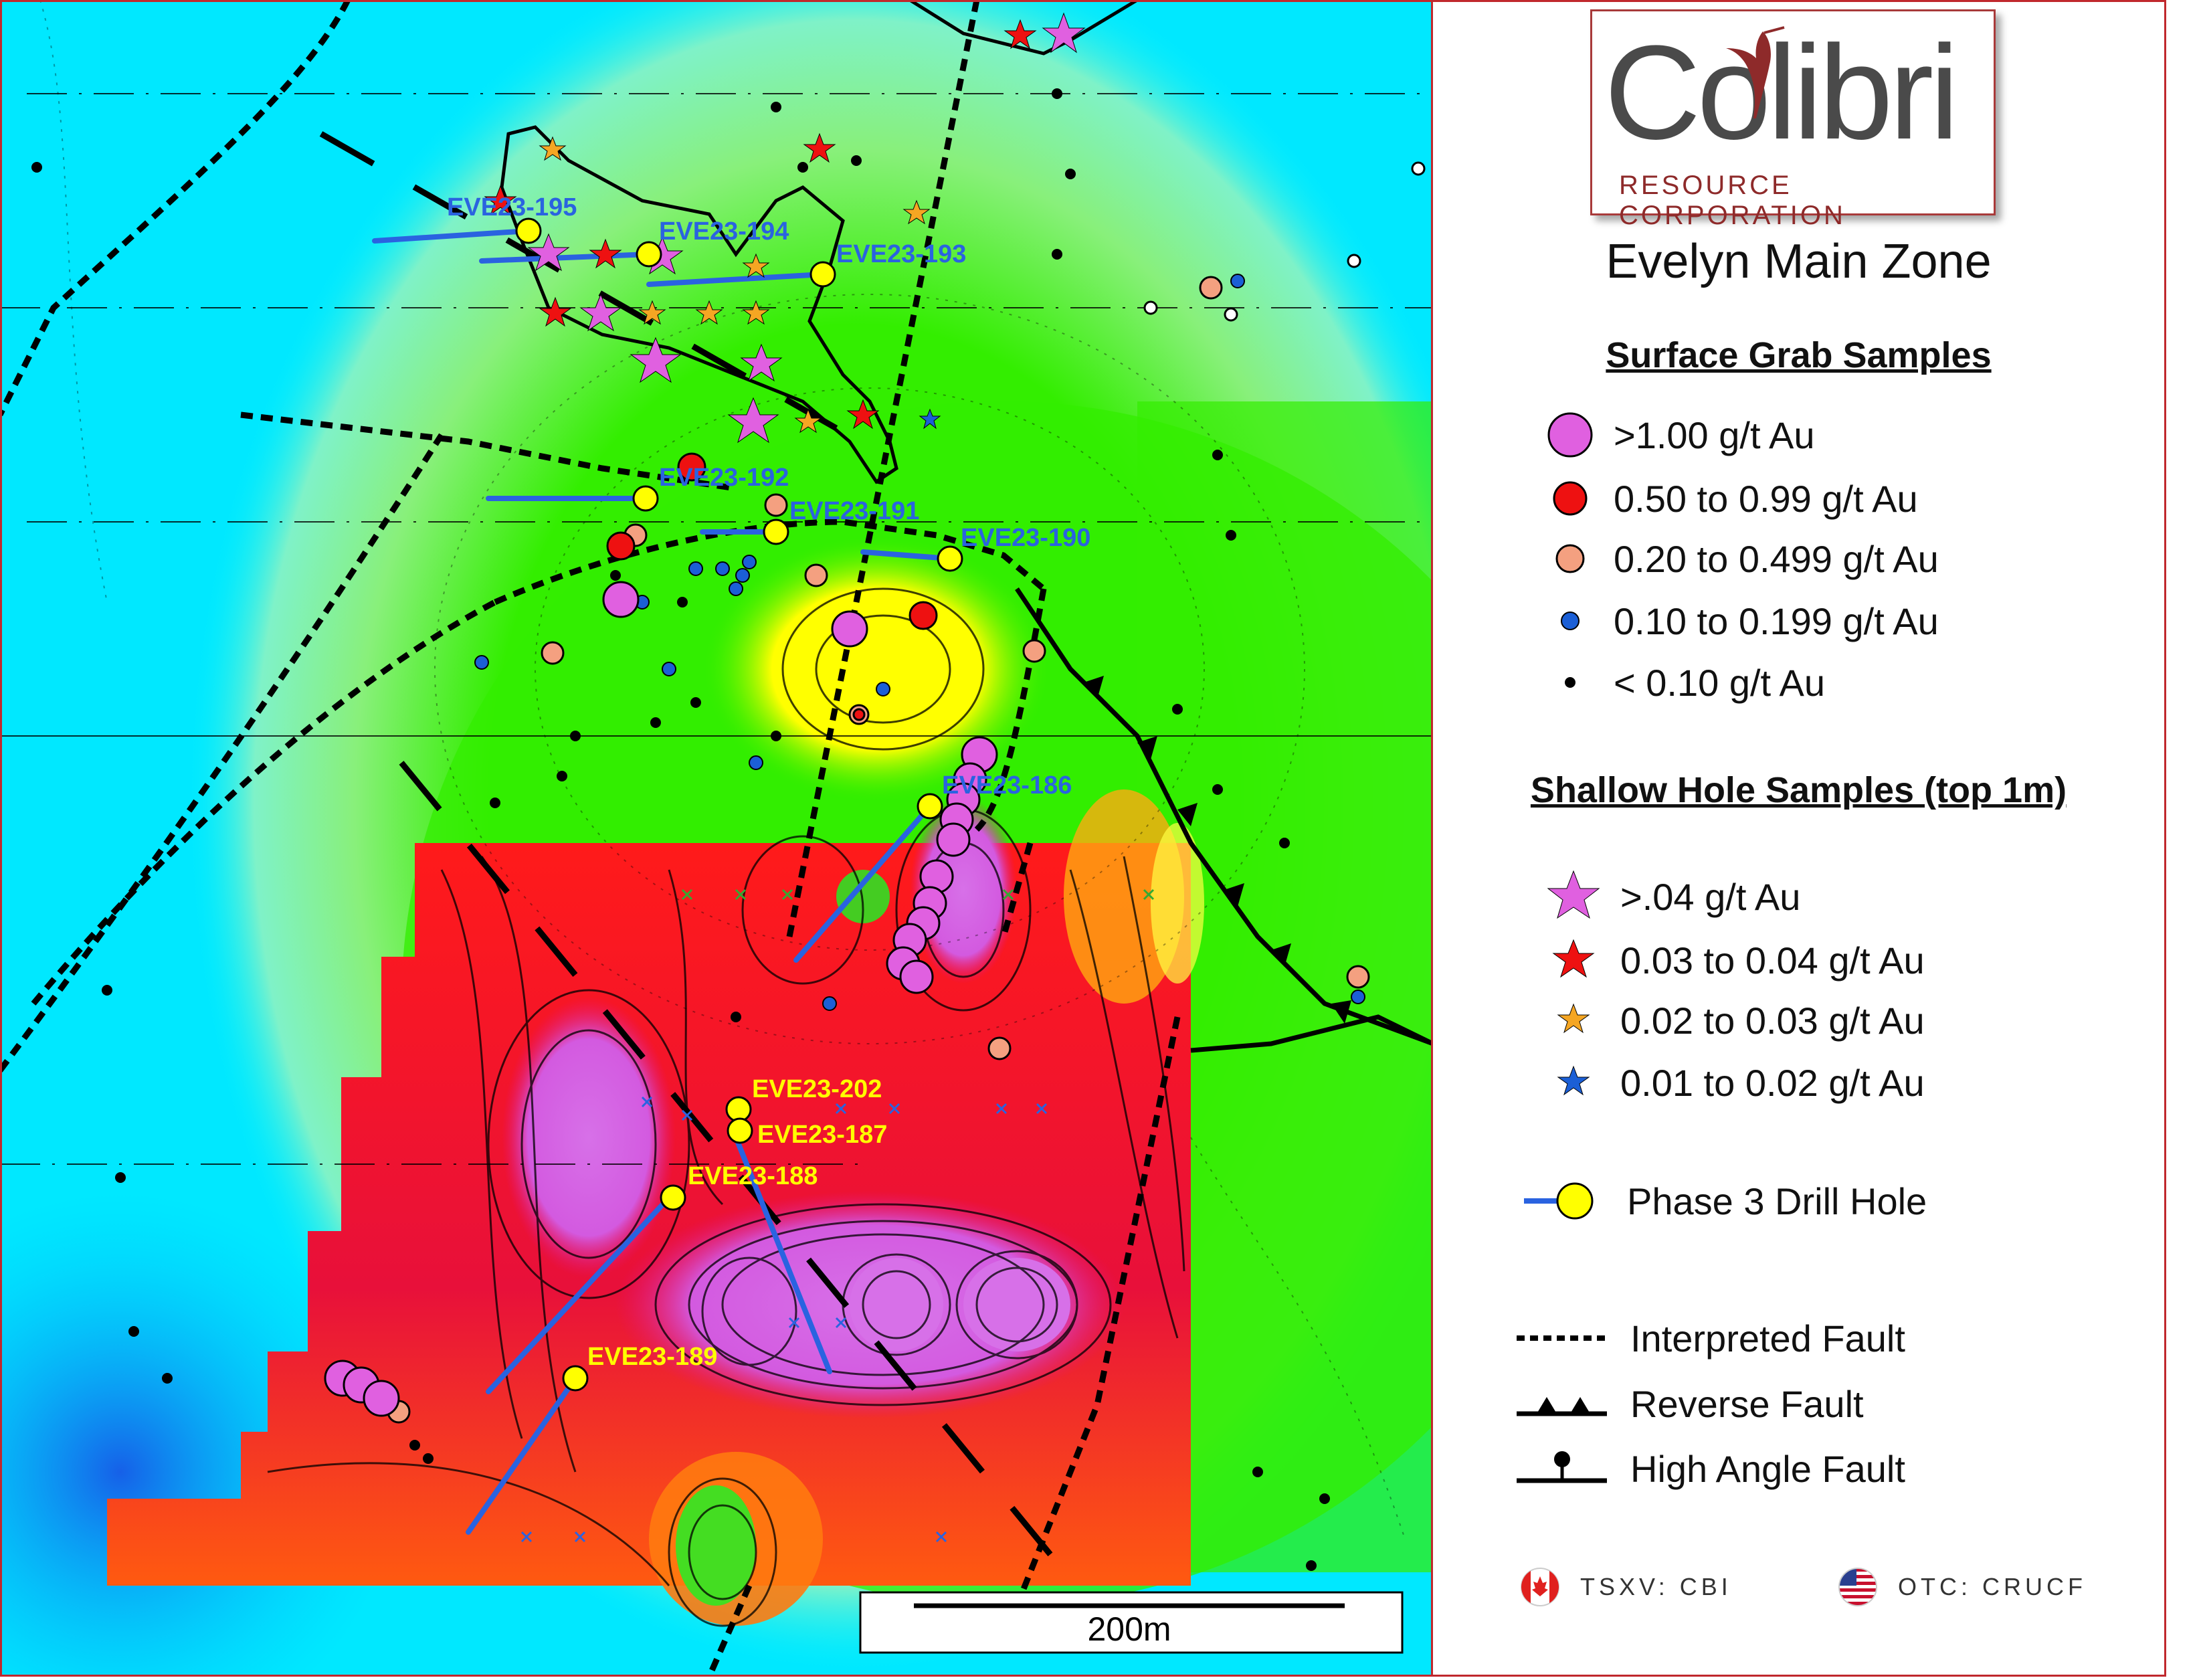 This screenshot has width=2199, height=1680. Describe the element at coordinates (1626, 1587) in the screenshot. I see `ticker-tsxv: TSXV: CBI` at that location.